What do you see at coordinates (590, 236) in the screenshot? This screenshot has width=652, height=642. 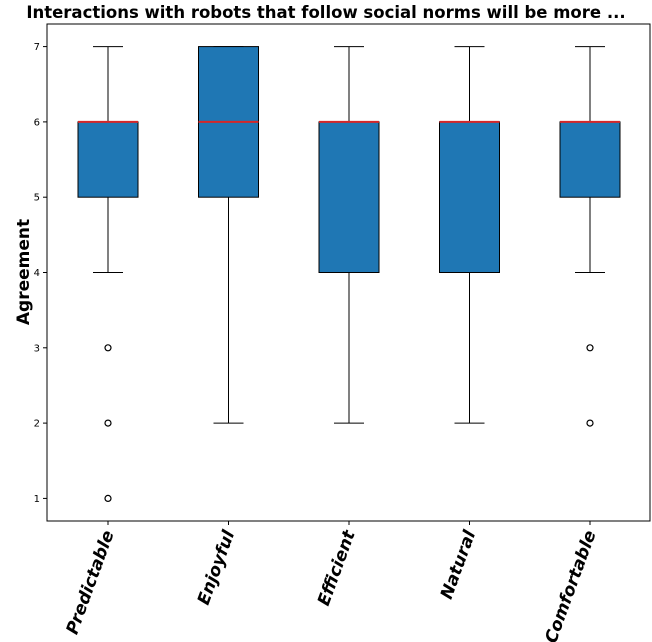 I see `box-comfortable` at bounding box center [590, 236].